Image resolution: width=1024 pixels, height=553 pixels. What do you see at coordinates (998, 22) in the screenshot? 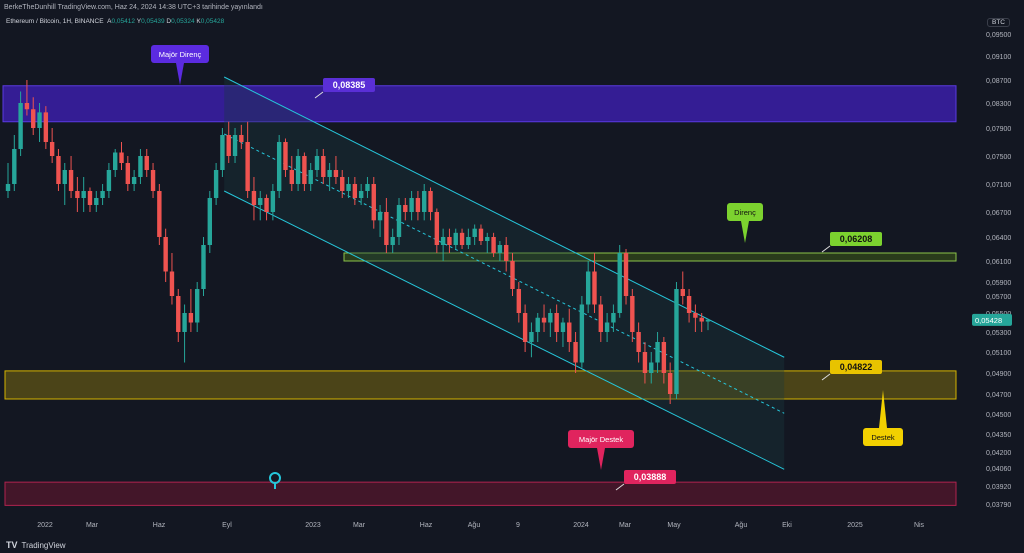
I see `currency-badge: BTC` at bounding box center [998, 22].